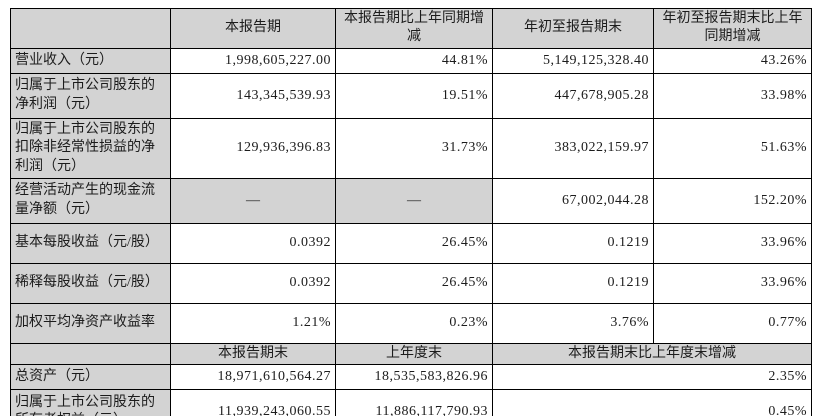 The width and height of the screenshot is (821, 416). I want to click on cell-weighted-avg-roe-ytd: 3.76%, so click(573, 323).